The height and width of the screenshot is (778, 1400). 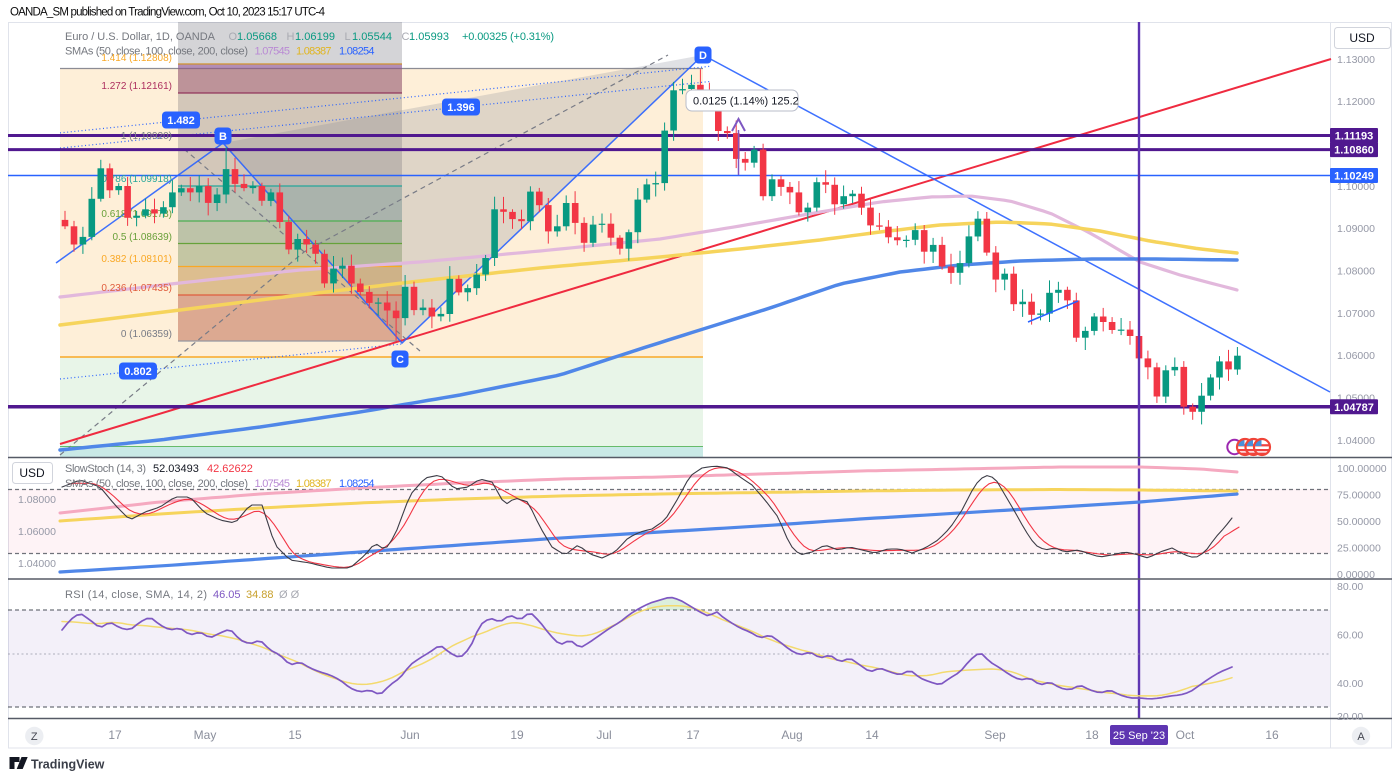 I want to click on svg-text: 40.00, so click(x=1350, y=684).